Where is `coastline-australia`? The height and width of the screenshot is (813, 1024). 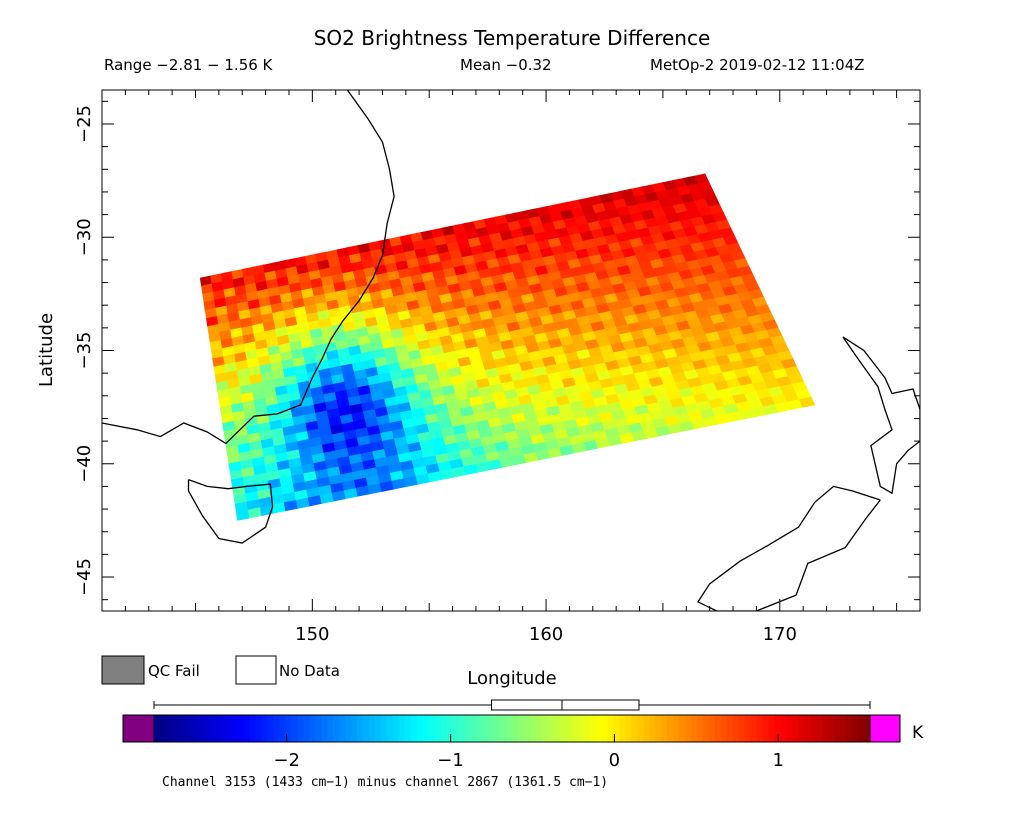 coastline-australia is located at coordinates (248, 267).